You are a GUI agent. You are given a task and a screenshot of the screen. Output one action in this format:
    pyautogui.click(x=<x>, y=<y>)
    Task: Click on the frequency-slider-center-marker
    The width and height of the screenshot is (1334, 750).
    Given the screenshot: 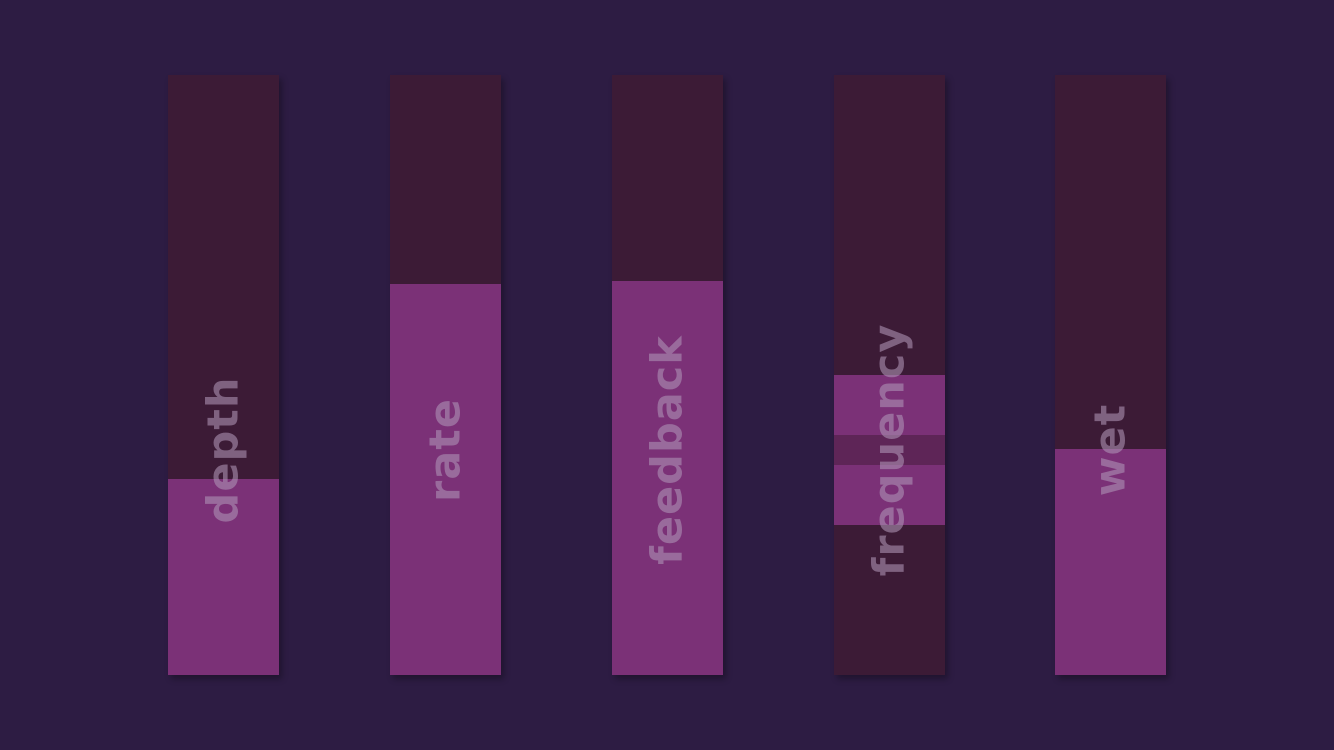 What is the action you would take?
    pyautogui.click(x=889, y=450)
    